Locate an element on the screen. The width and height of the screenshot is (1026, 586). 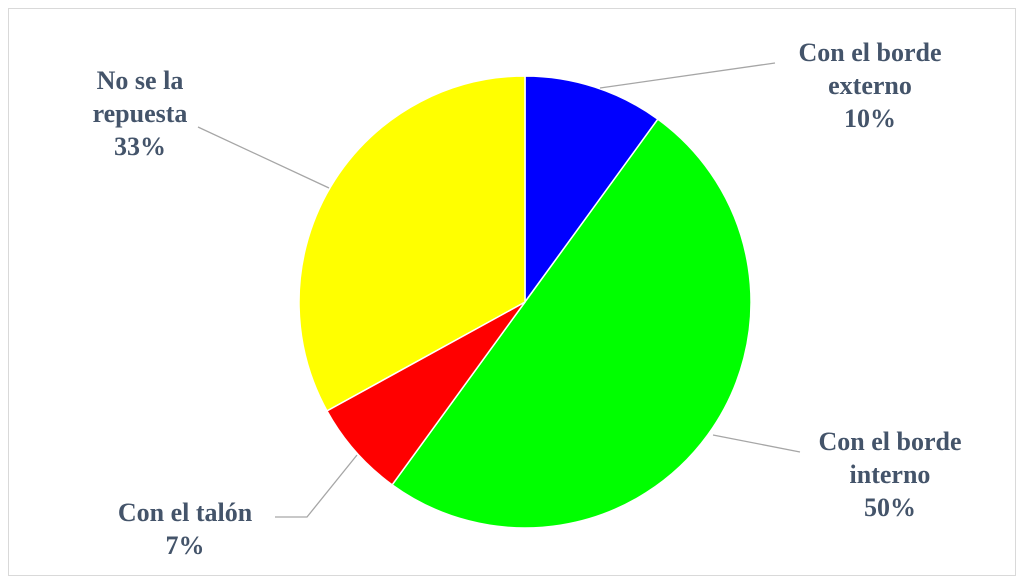
label-line: repuesta is located at coordinates (140, 113).